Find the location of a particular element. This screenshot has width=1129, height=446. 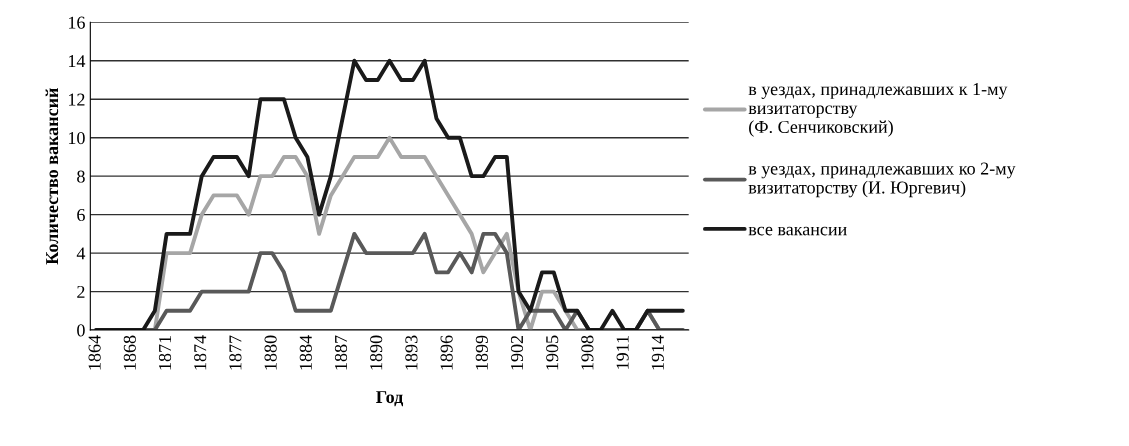

x-axis-title: Год is located at coordinates (390, 399).